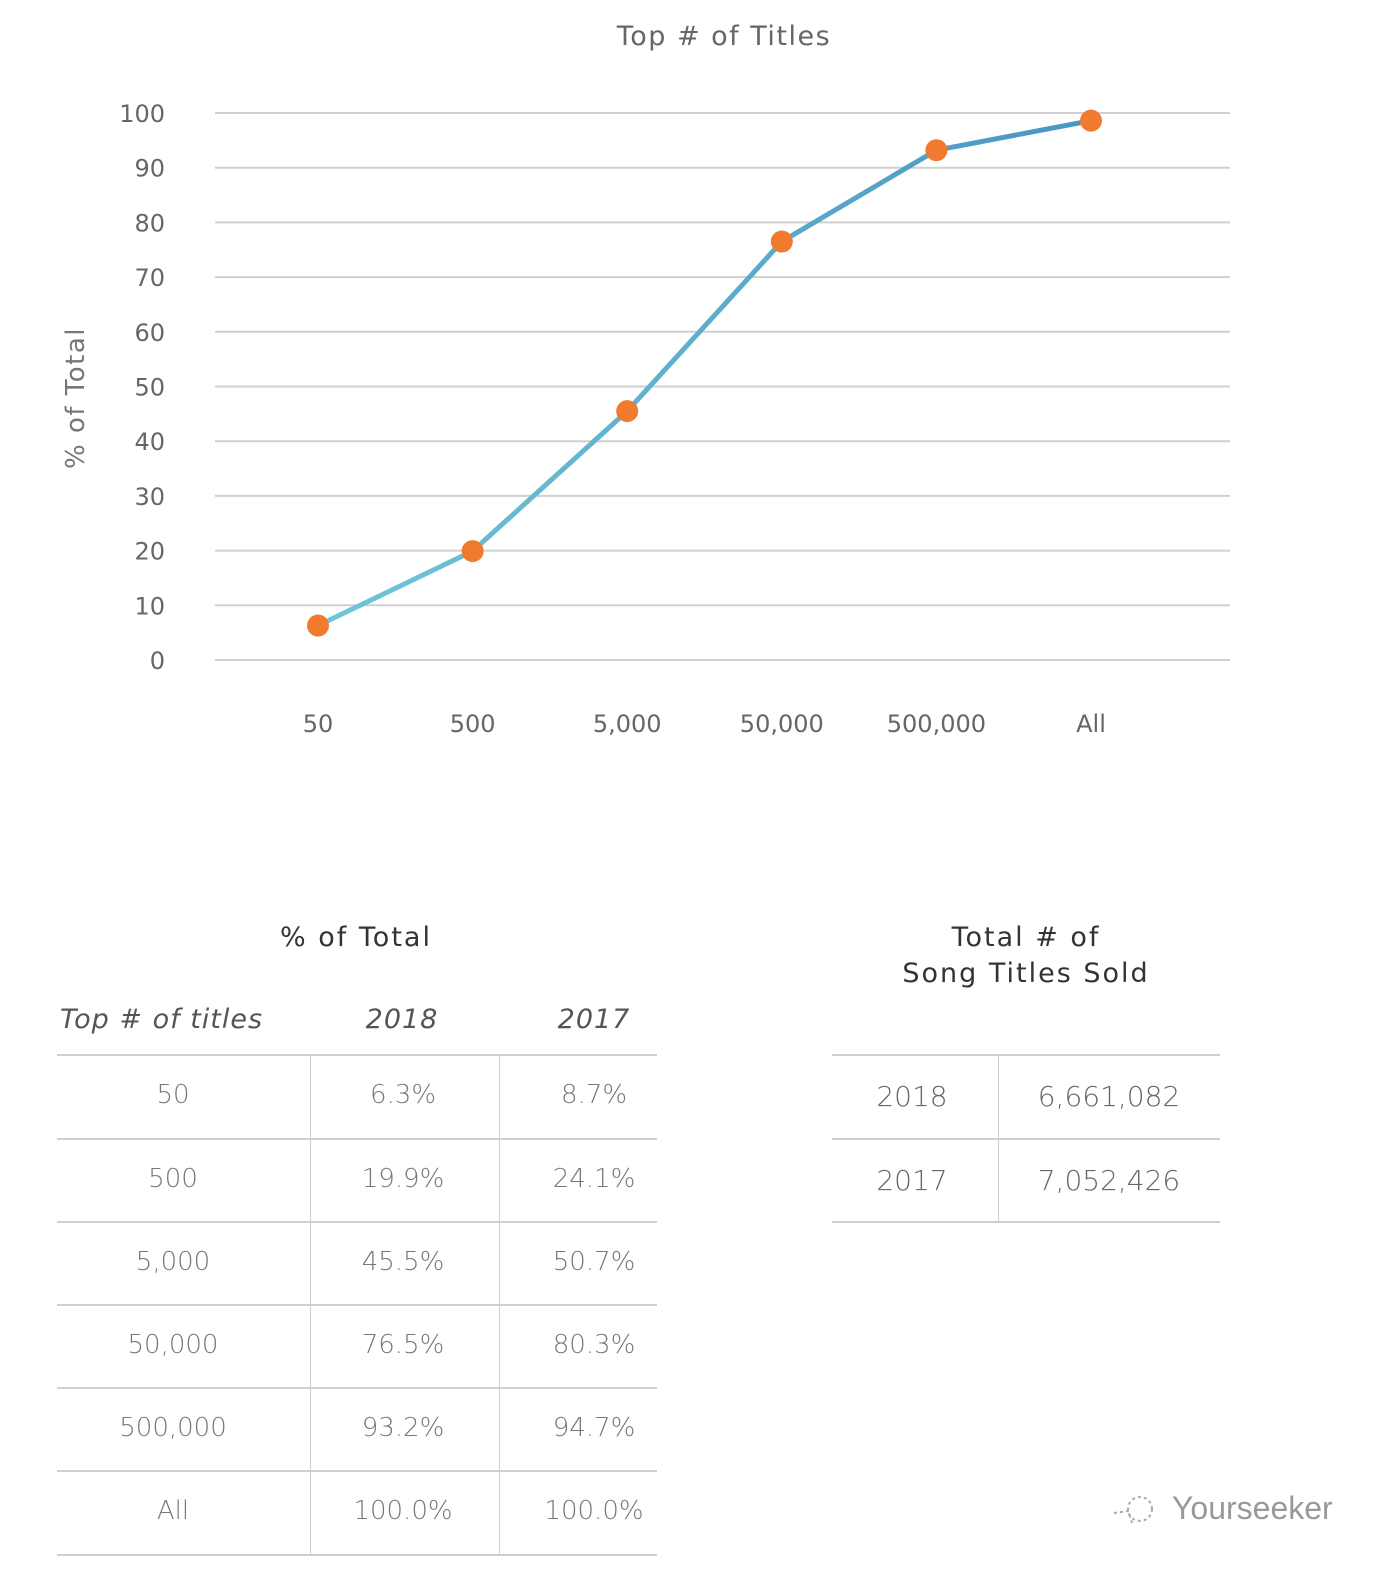  What do you see at coordinates (594, 1261) in the screenshot?
I see `table-cell: 50.7%` at bounding box center [594, 1261].